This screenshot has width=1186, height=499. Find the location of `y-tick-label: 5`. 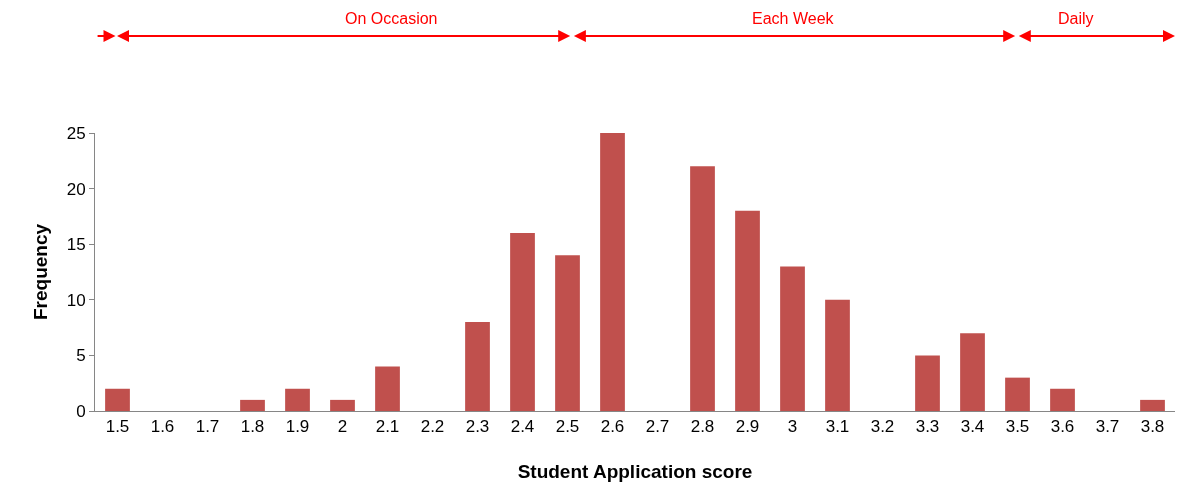

y-tick-label: 5 is located at coordinates (81, 356).